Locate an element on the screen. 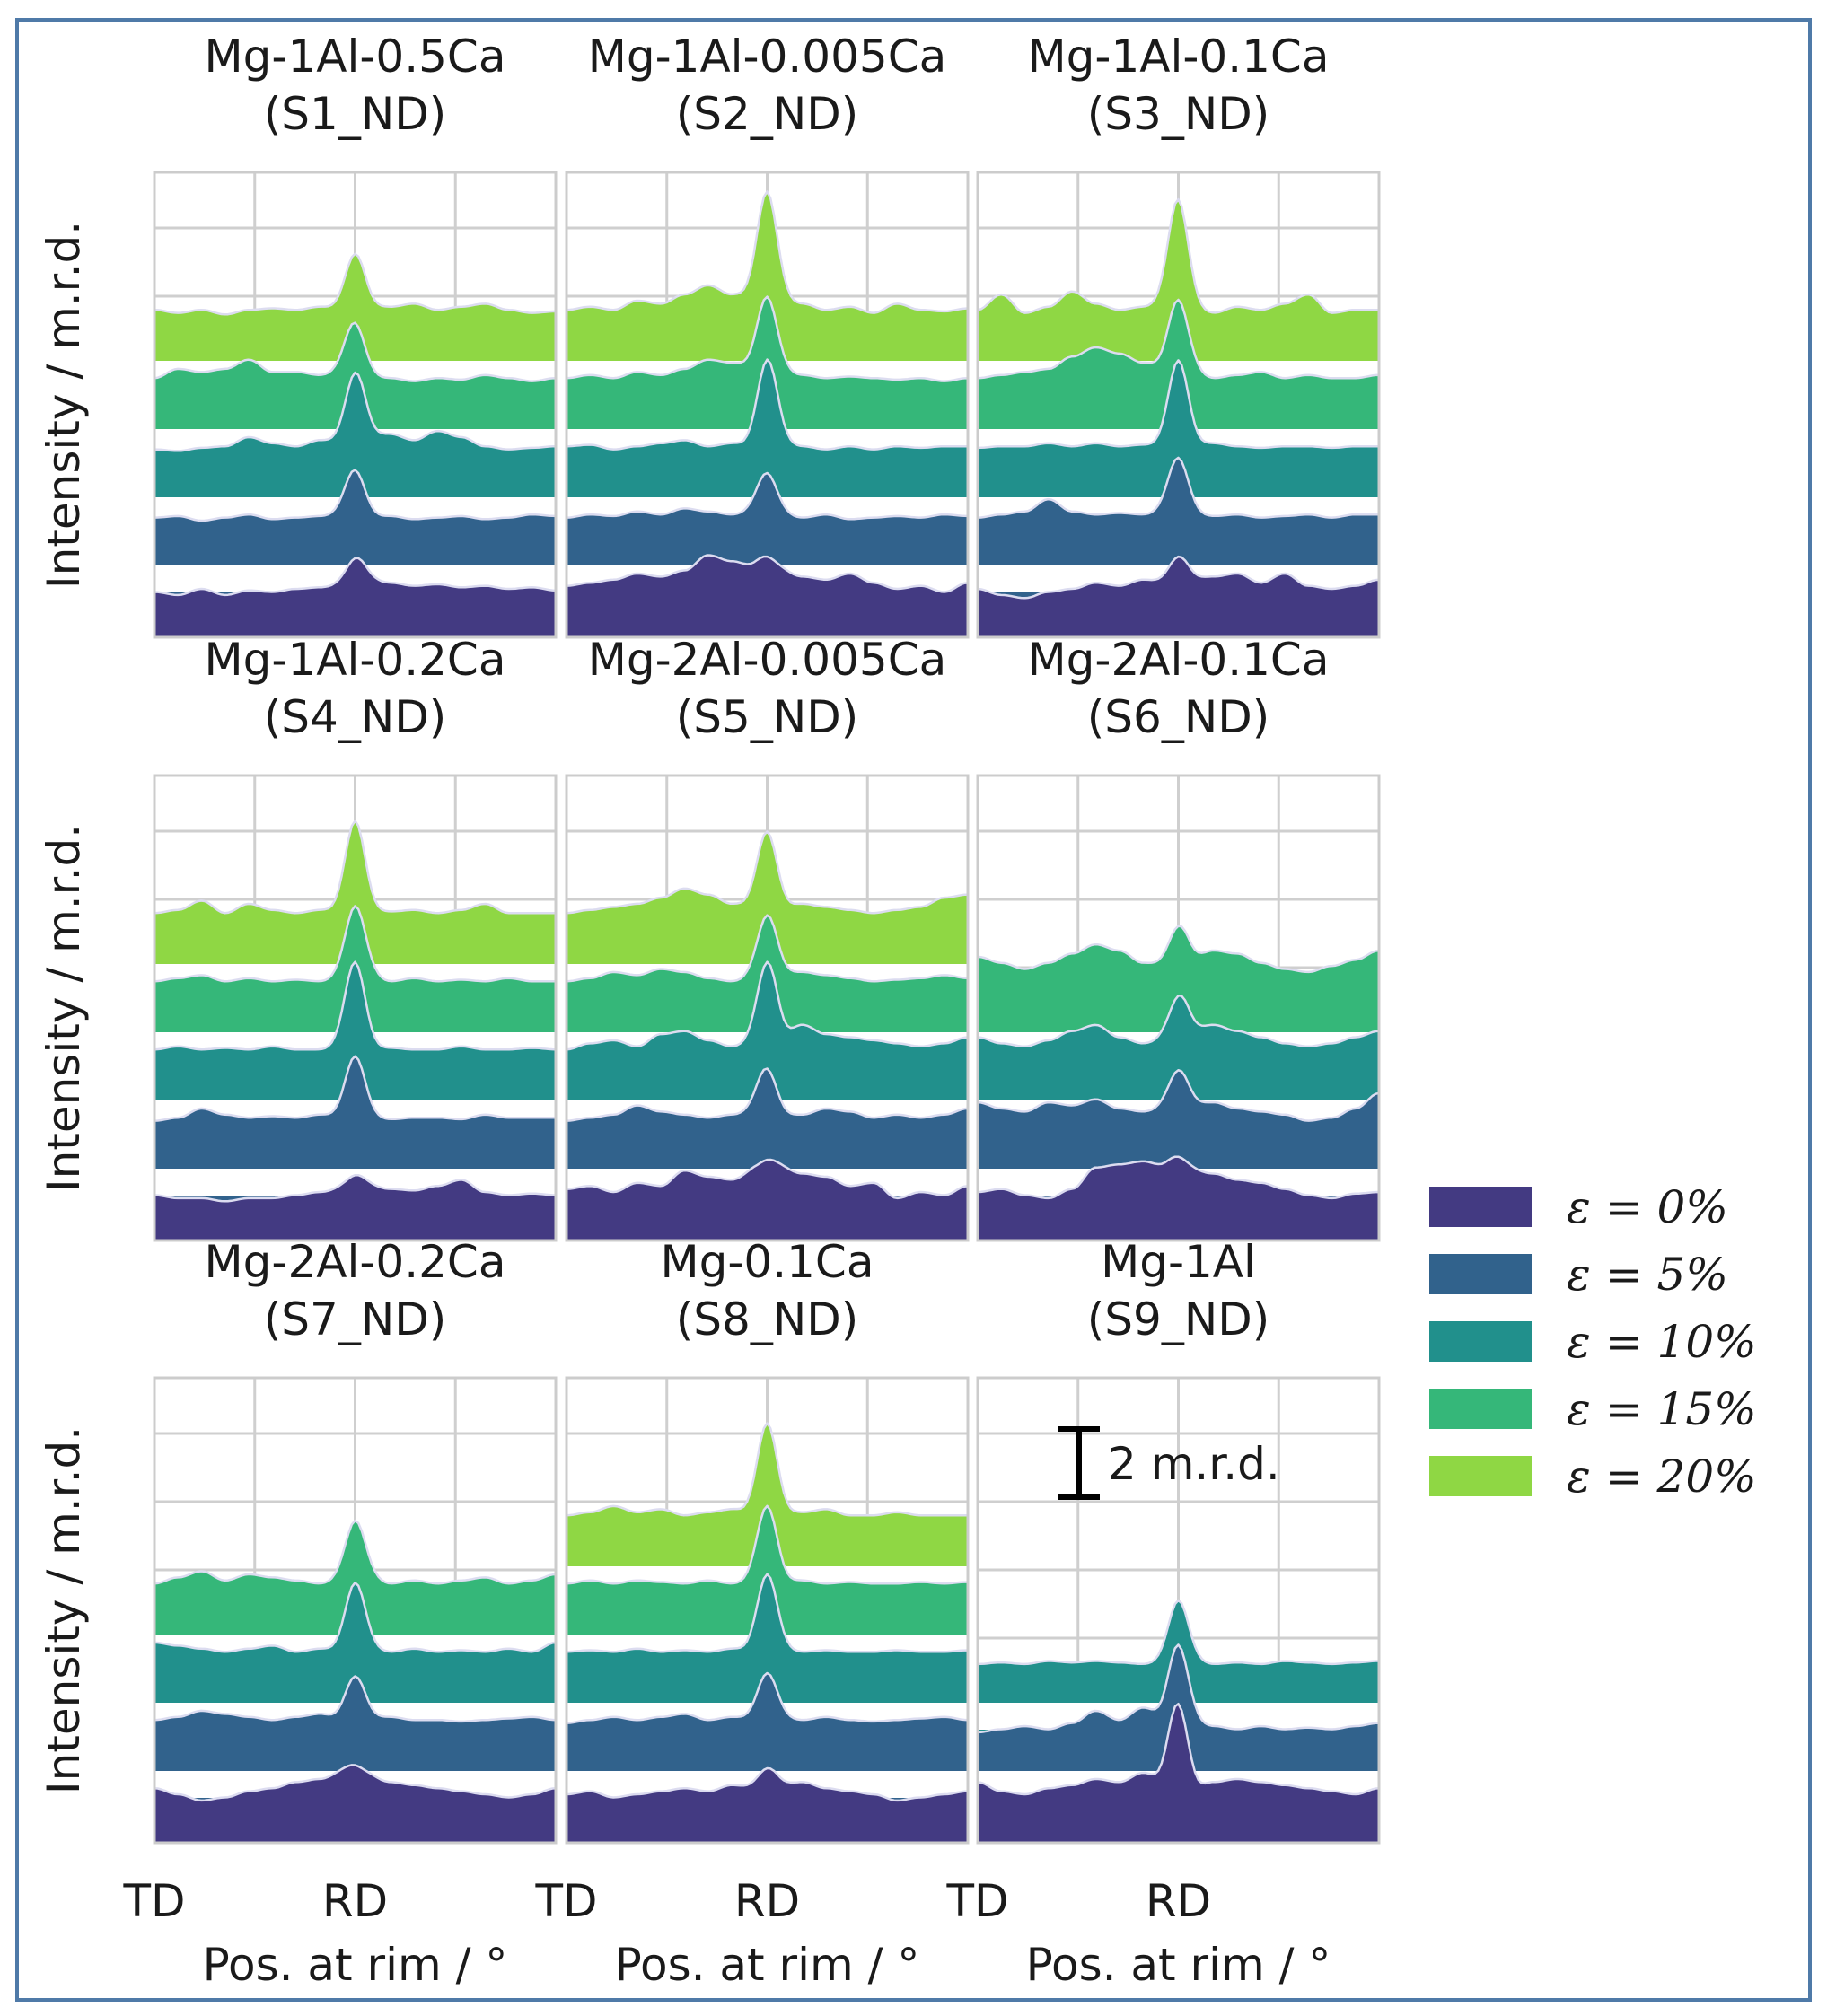 Image resolution: width=1827 pixels, height=2016 pixels. panel-title: Mg-1Al-0.005Ca is located at coordinates (767, 57).